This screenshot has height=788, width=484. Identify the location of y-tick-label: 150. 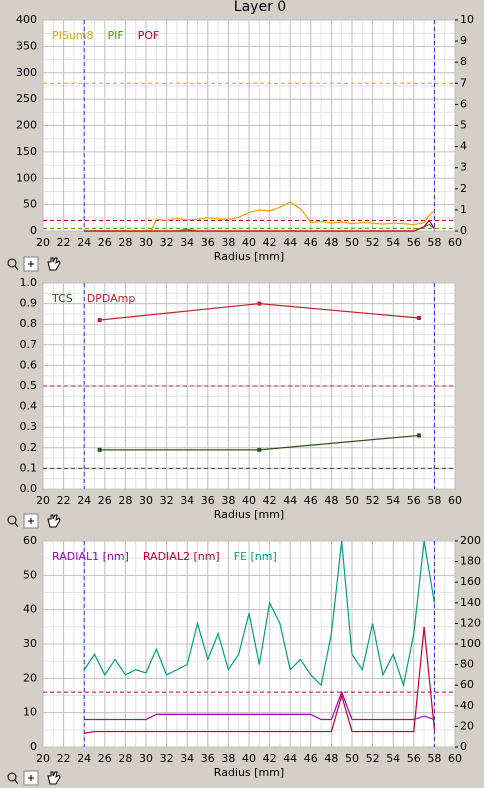
(26, 151).